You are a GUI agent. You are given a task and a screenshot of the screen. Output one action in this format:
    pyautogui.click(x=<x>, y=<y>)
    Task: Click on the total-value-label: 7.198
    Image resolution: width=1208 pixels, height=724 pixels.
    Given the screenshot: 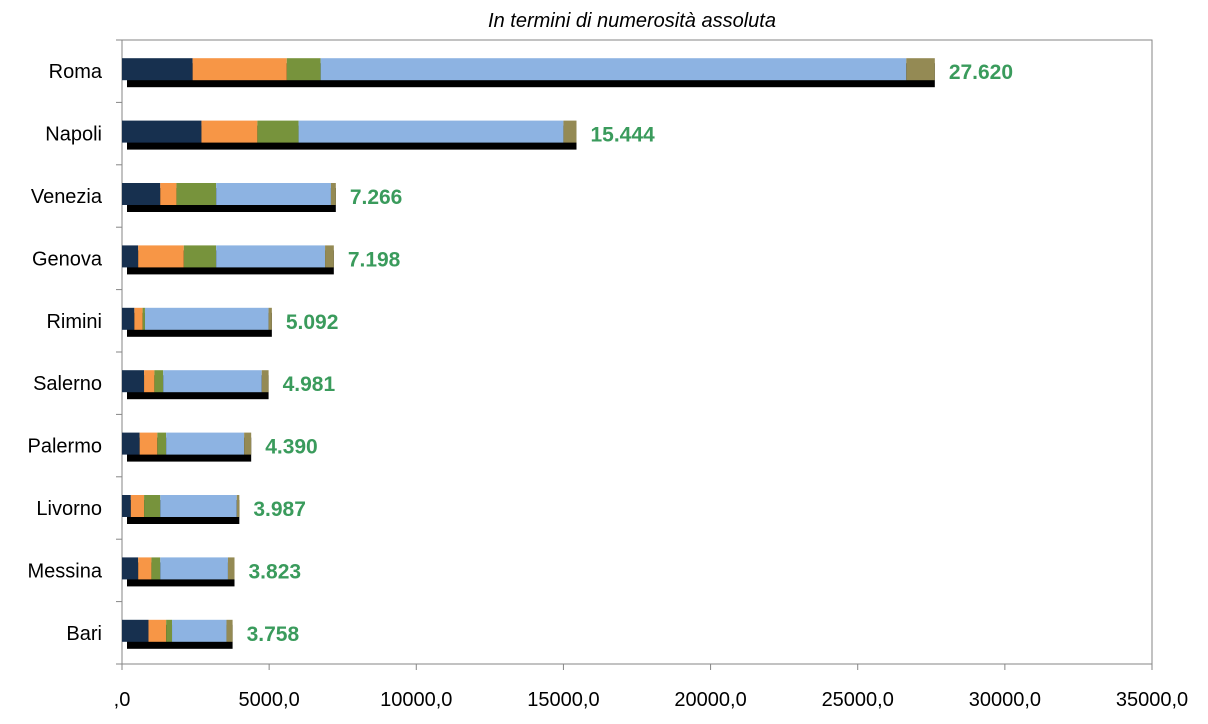 What is the action you would take?
    pyautogui.click(x=374, y=259)
    